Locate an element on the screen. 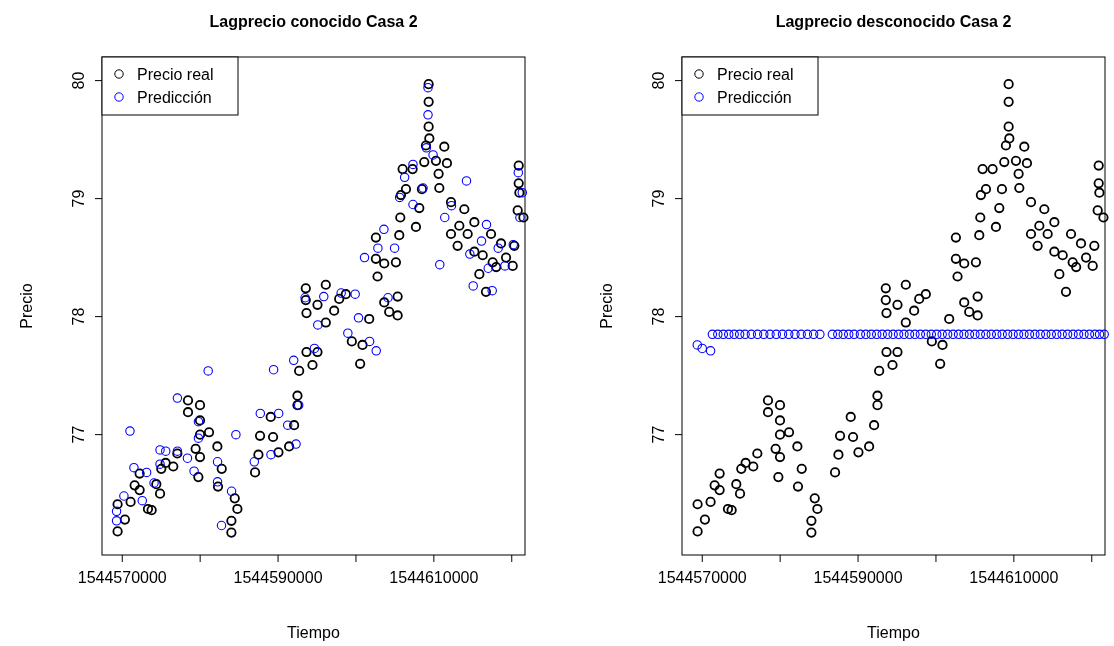  chart-title: Lagprecio desconocido Casa 2 is located at coordinates (893, 21).